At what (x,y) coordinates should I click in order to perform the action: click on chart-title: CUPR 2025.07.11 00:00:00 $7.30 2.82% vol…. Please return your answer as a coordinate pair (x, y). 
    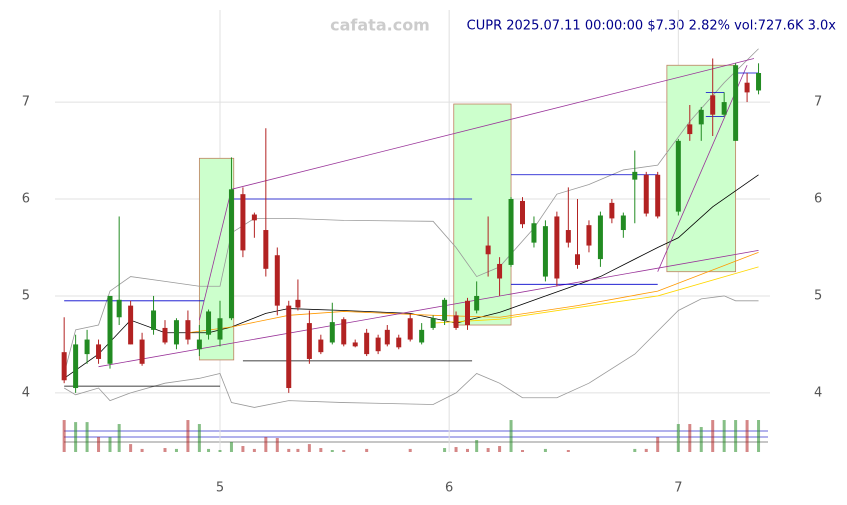
    Looking at the image, I should click on (652, 26).